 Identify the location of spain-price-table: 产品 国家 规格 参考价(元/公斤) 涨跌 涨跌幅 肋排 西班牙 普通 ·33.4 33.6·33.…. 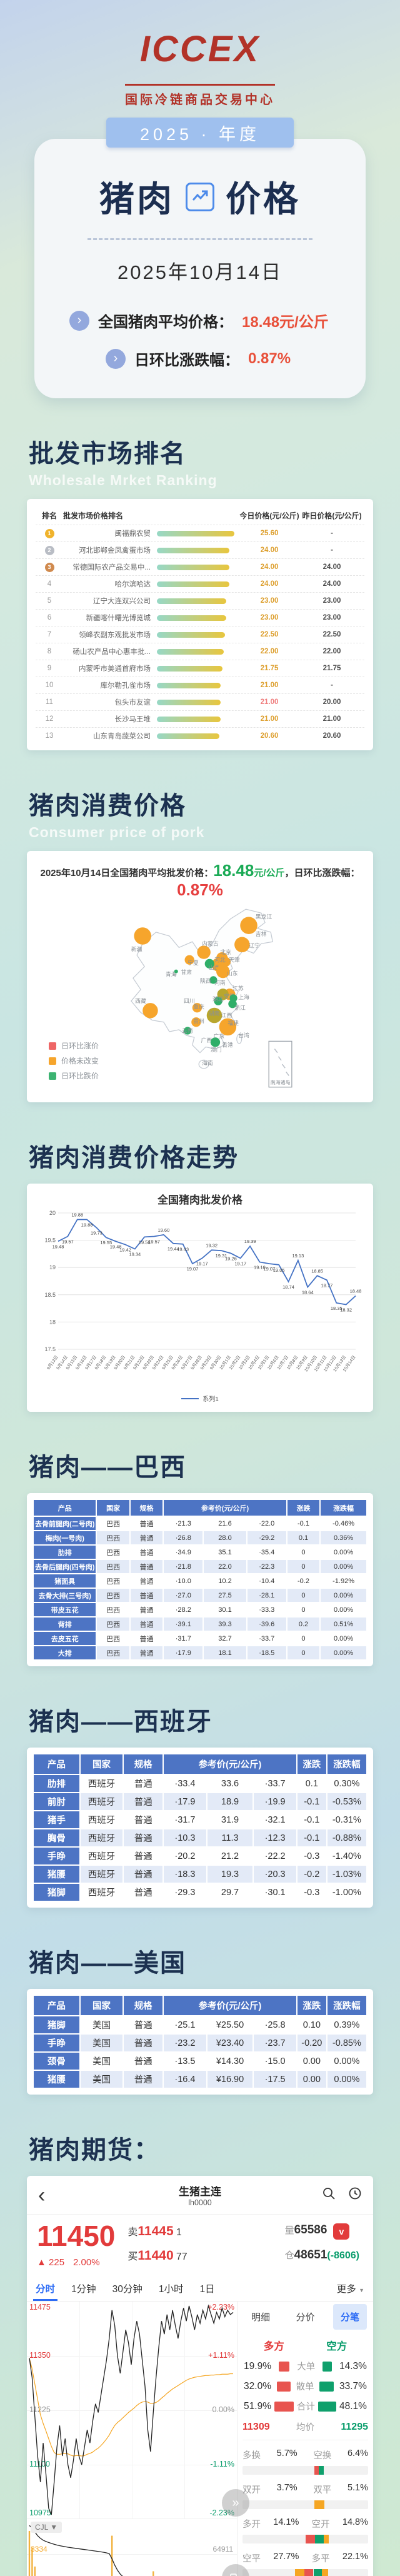
(200, 1827).